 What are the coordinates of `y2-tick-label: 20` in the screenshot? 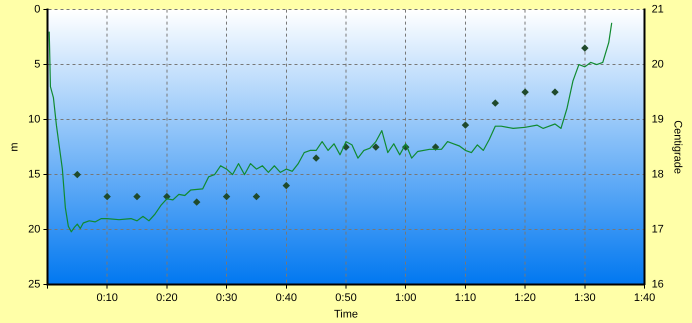 It's located at (658, 64).